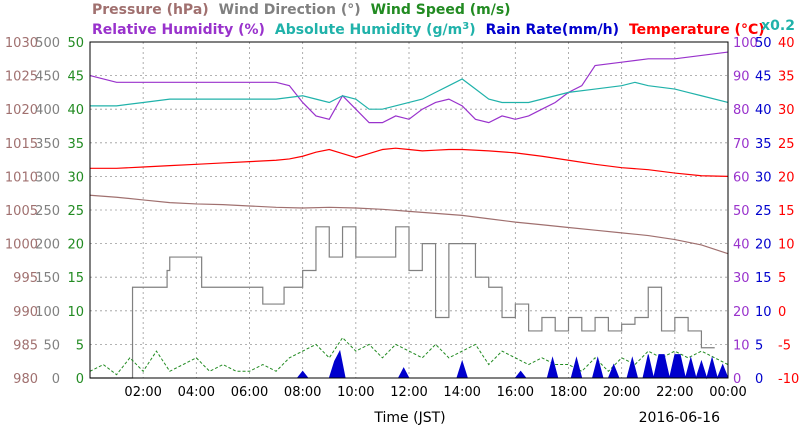 This screenshot has width=800, height=438. Describe the element at coordinates (355, 392) in the screenshot. I see `x-tick-label: 10:00` at that location.